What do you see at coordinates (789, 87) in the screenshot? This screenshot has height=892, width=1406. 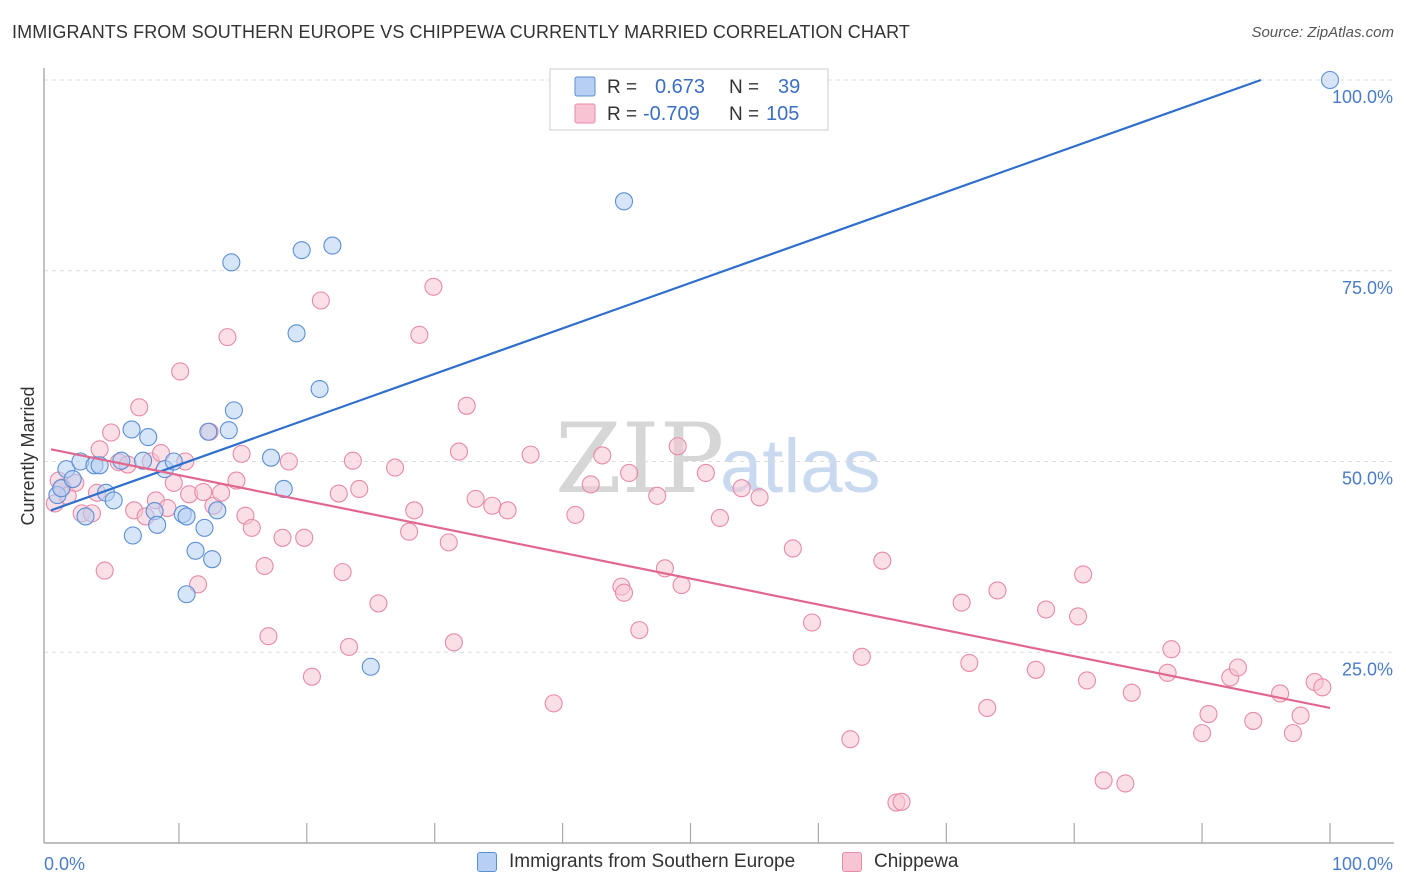 I see `legend-n-value-blue: 39` at bounding box center [789, 87].